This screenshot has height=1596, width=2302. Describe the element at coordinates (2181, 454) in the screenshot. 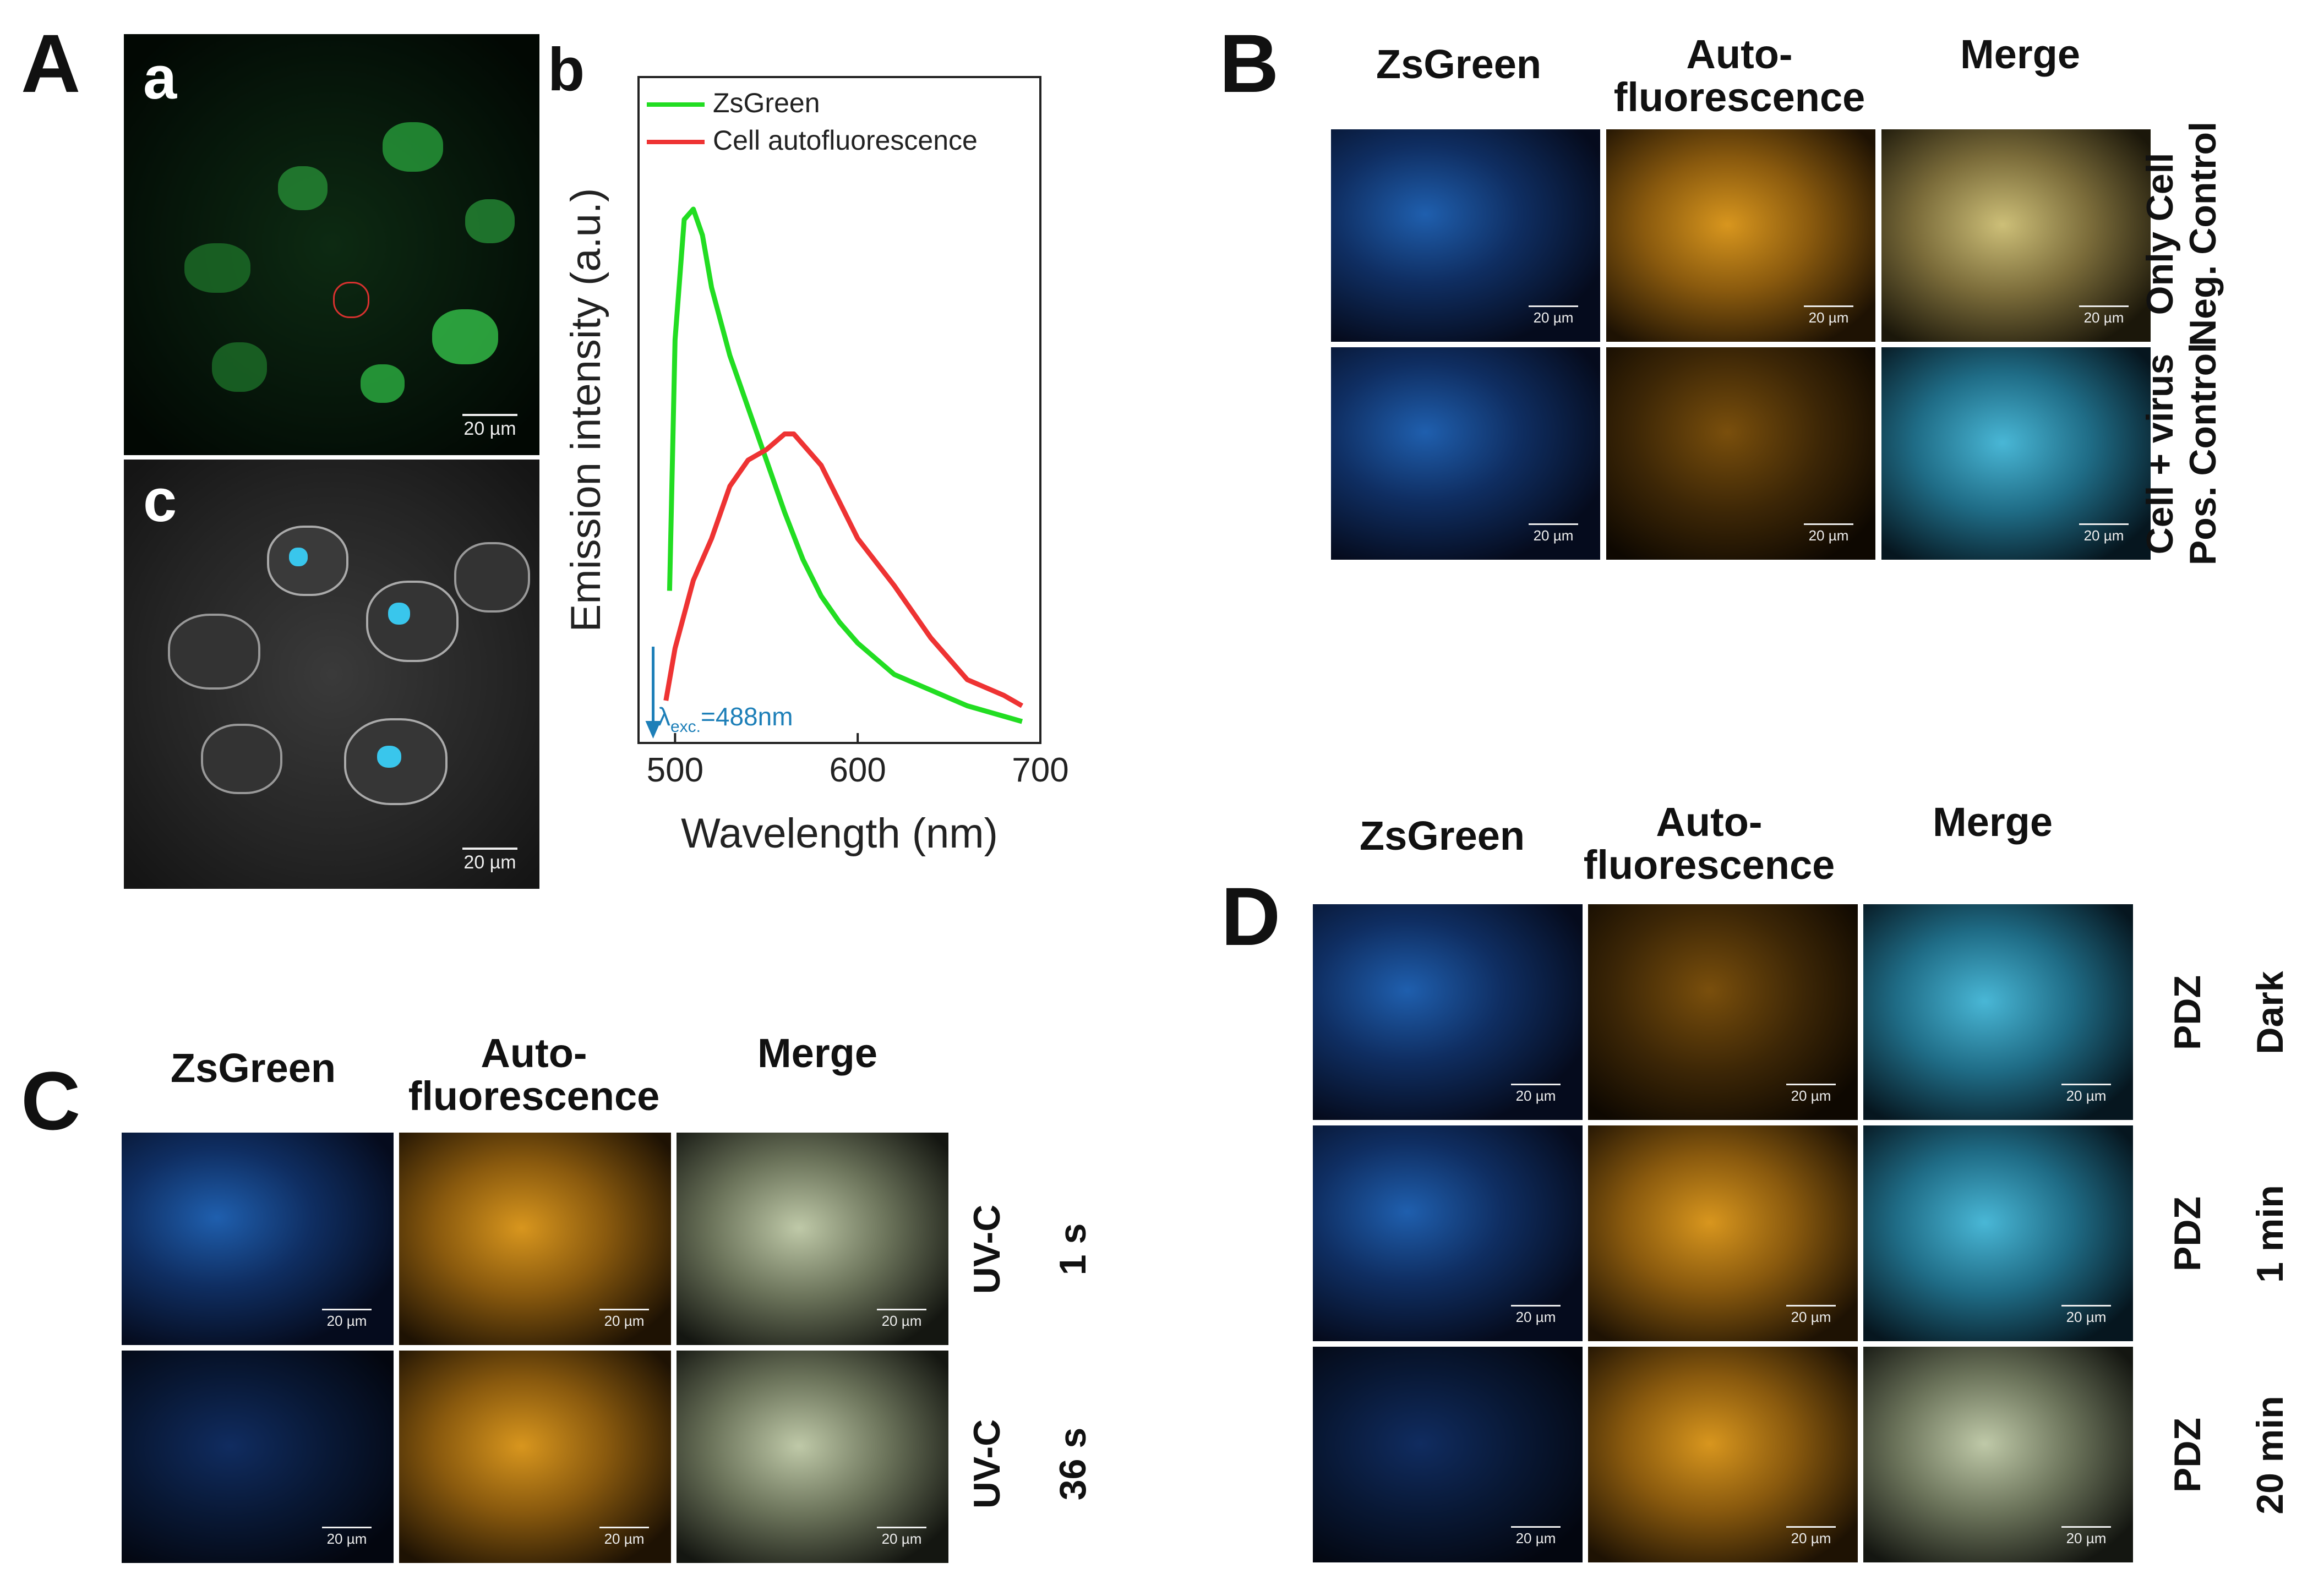

I see `row-label-pos-control: Cell + virus Pos. Control` at that location.